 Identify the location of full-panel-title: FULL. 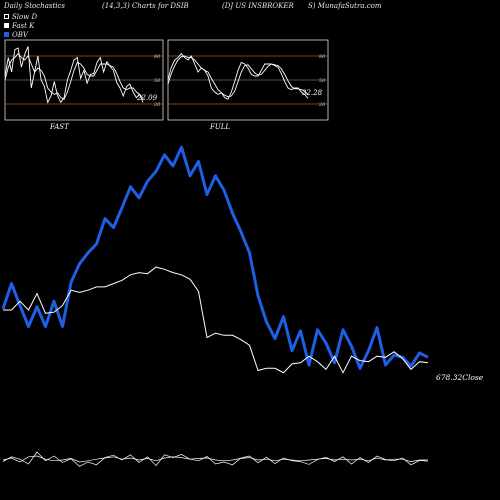
(219, 127).